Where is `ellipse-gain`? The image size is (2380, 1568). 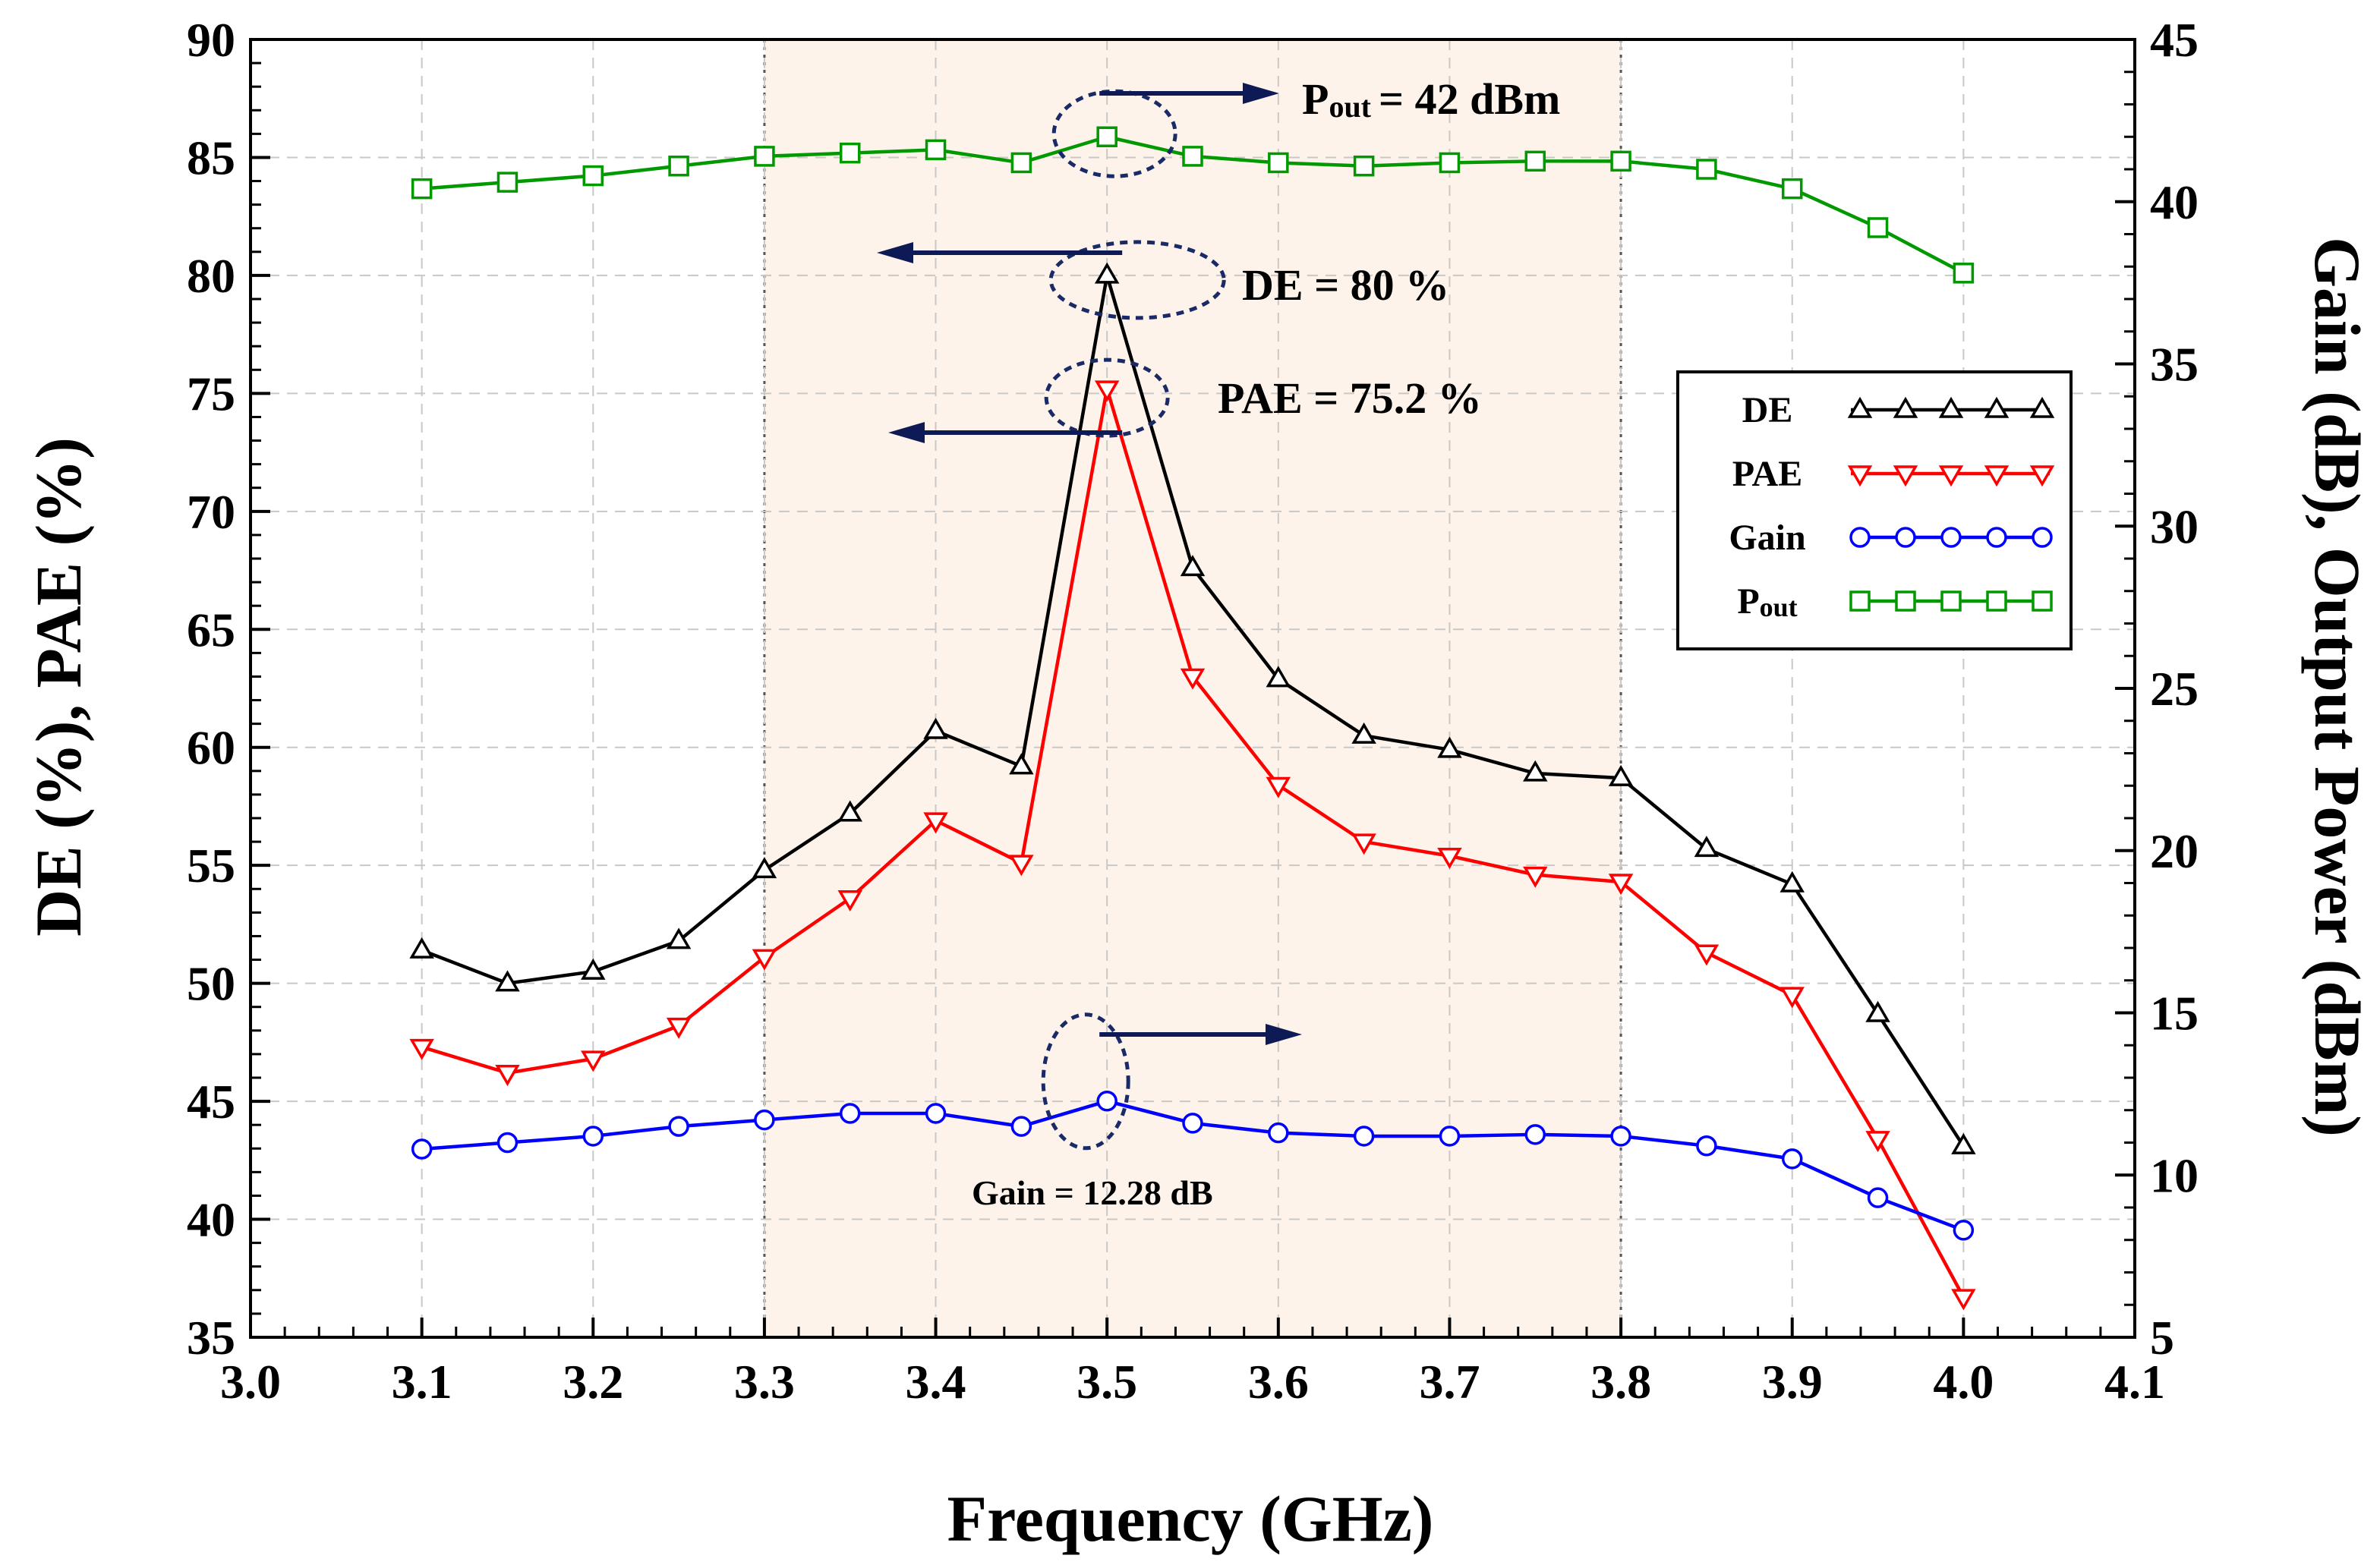
ellipse-gain is located at coordinates (1085, 1081).